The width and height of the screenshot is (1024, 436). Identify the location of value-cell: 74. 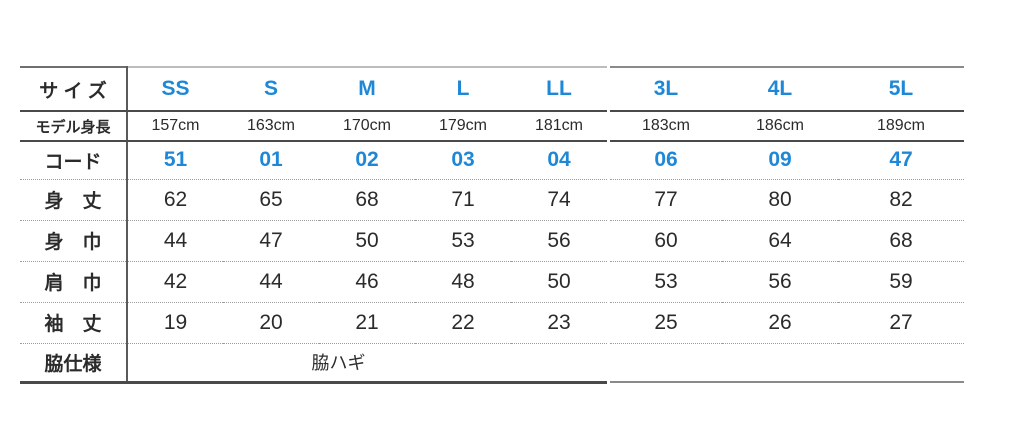
(559, 200).